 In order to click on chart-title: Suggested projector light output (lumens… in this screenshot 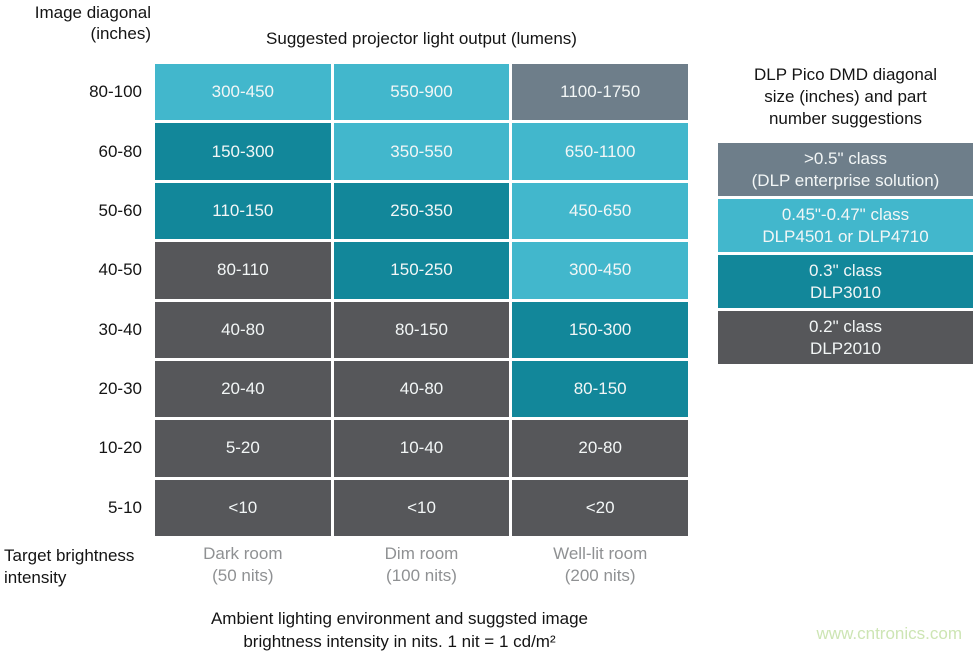, I will do `click(421, 38)`.